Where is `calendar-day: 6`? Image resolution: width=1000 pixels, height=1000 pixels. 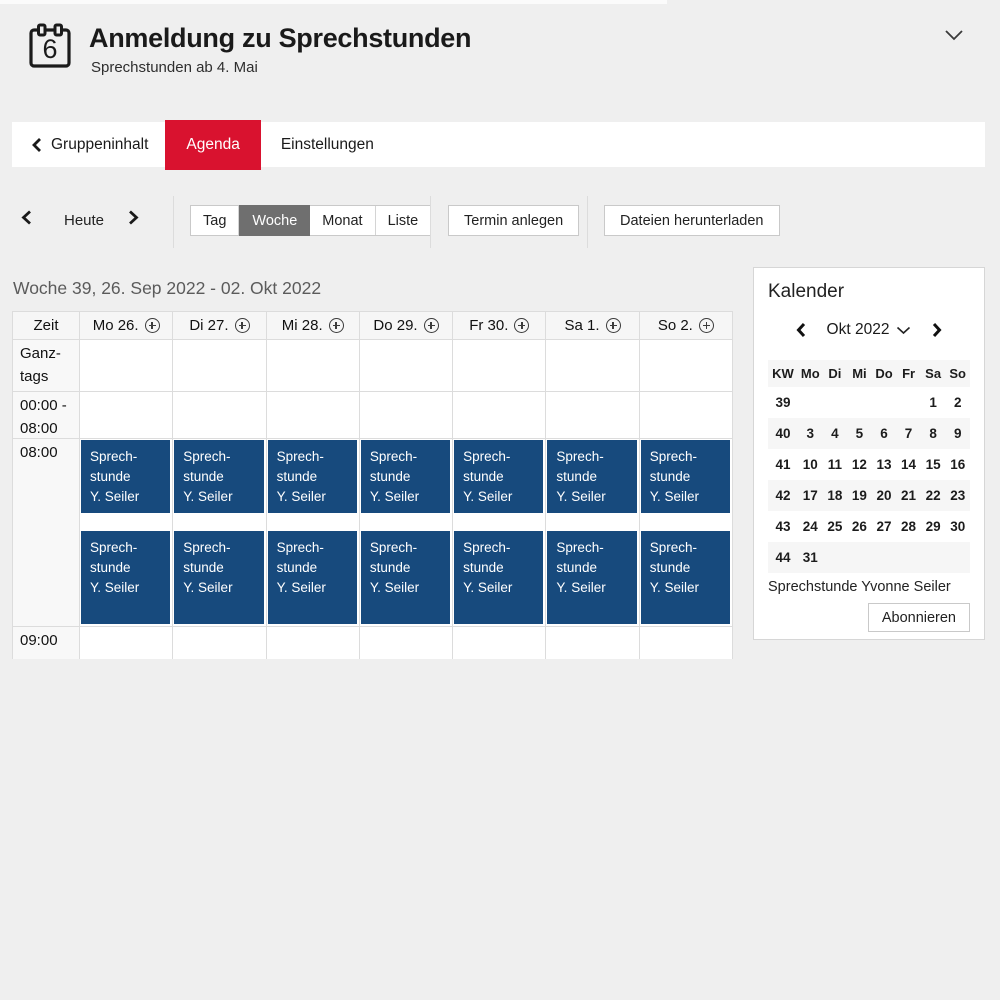
calendar-day: 6 is located at coordinates (884, 433).